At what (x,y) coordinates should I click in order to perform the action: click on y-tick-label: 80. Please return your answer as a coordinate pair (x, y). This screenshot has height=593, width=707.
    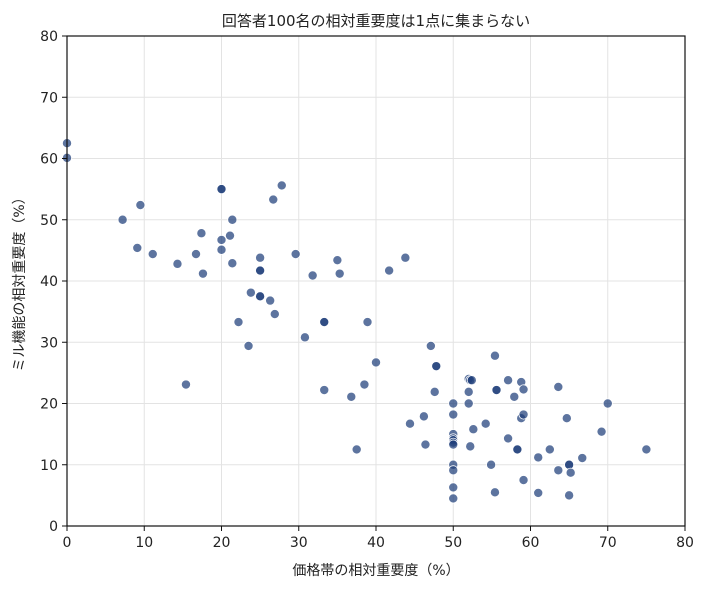
    Looking at the image, I should click on (49, 37).